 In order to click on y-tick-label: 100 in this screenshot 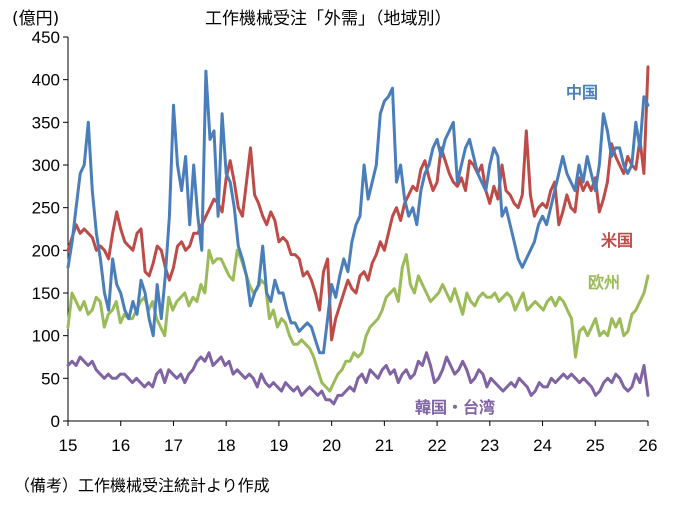, I will do `click(46, 336)`.